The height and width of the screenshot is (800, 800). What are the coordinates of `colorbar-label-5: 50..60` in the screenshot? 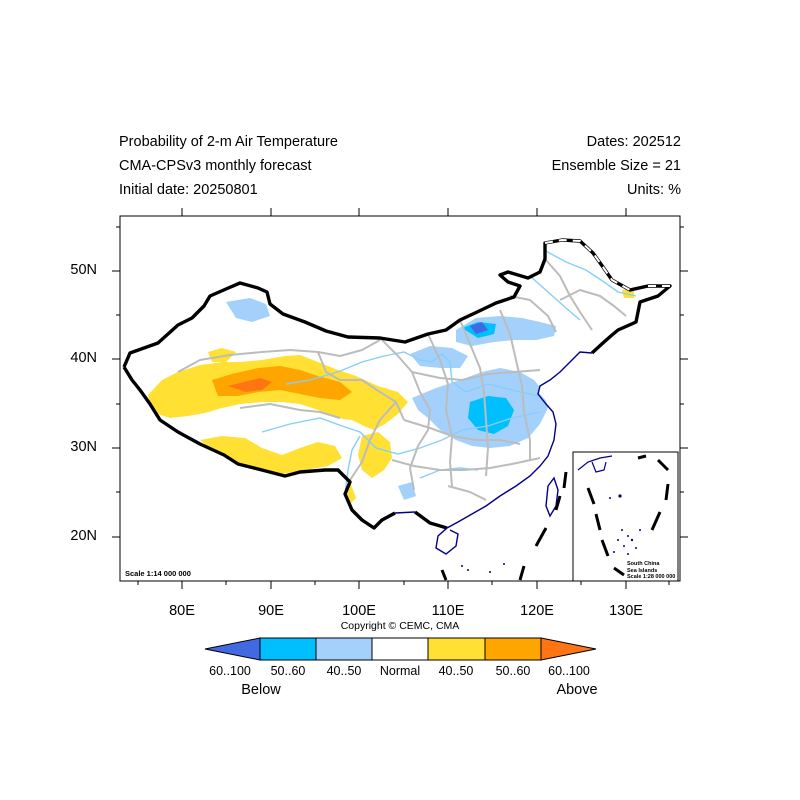 It's located at (513, 671).